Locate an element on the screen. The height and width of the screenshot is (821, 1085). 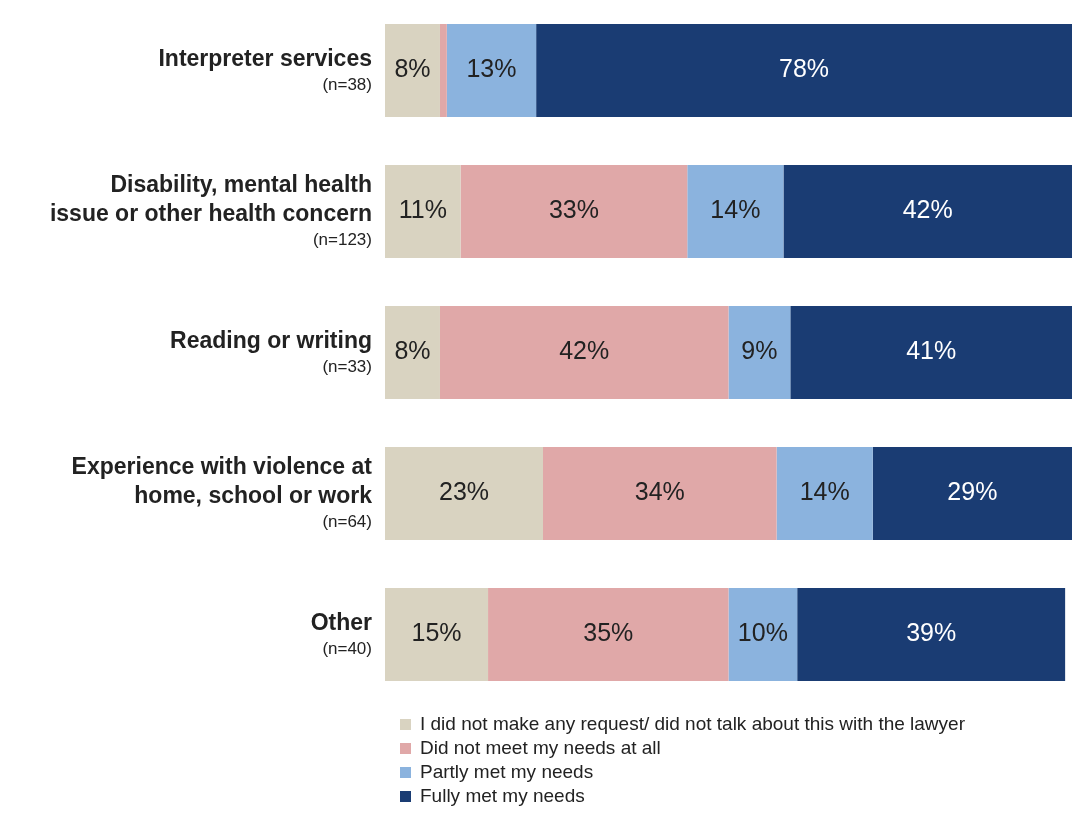
data-label: 41% is located at coordinates (931, 350).